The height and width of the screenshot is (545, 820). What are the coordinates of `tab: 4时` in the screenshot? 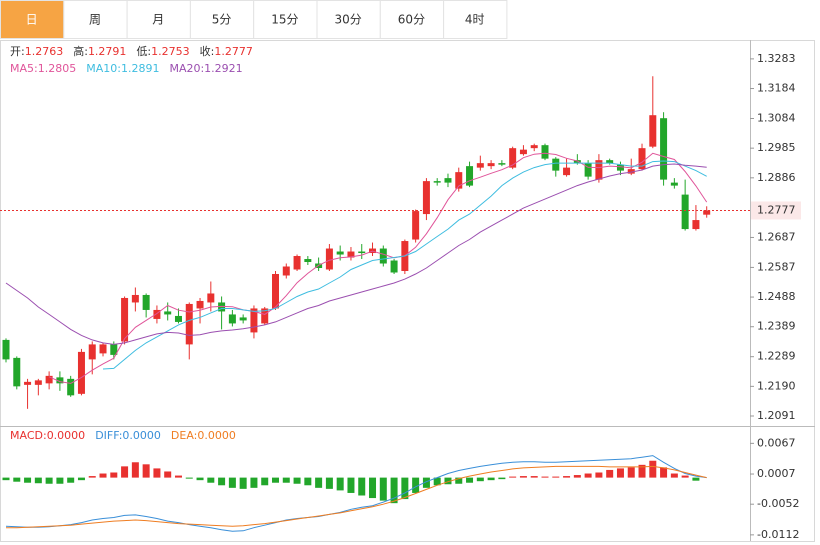 It's located at (475, 19).